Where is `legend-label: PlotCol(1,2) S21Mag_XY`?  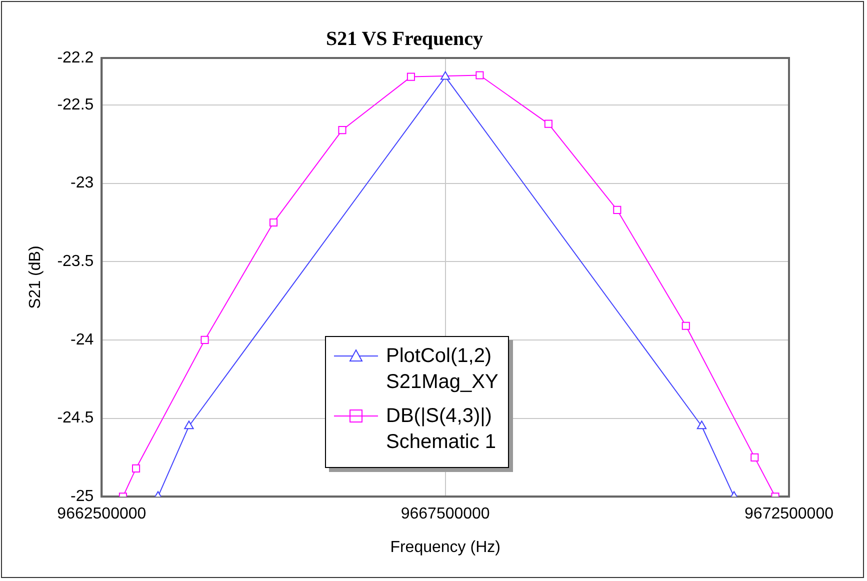
legend-label: PlotCol(1,2) S21Mag_XY is located at coordinates (442, 369).